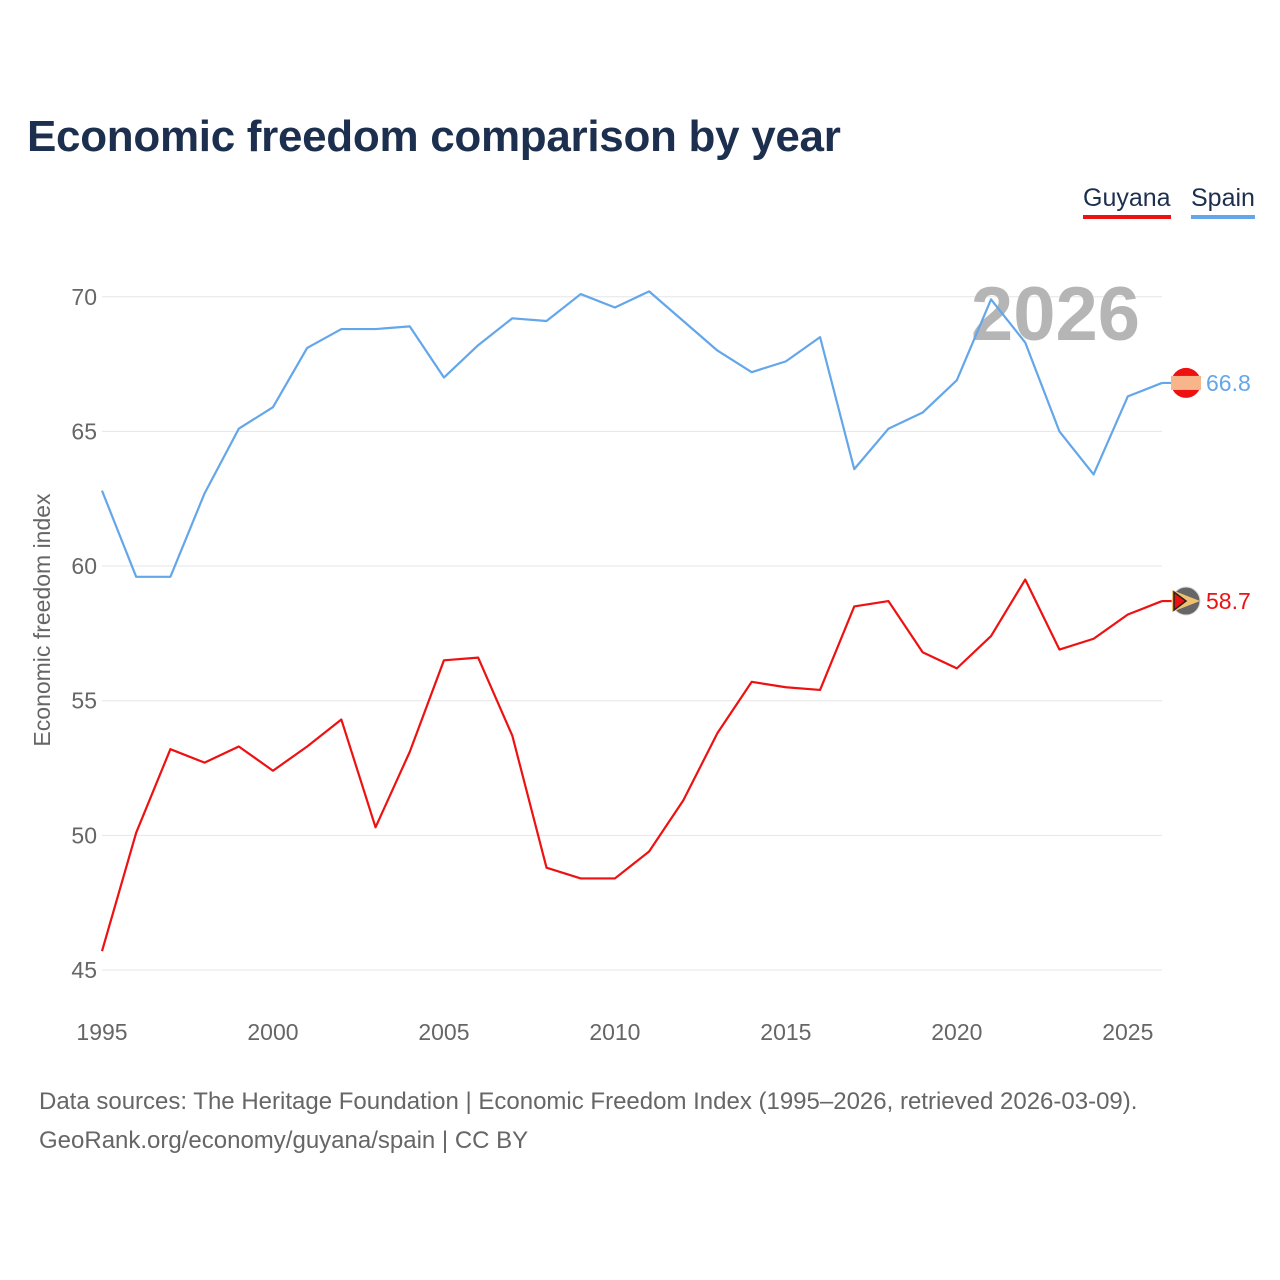  I want to click on guyana-flag-triangle, so click(1180, 601).